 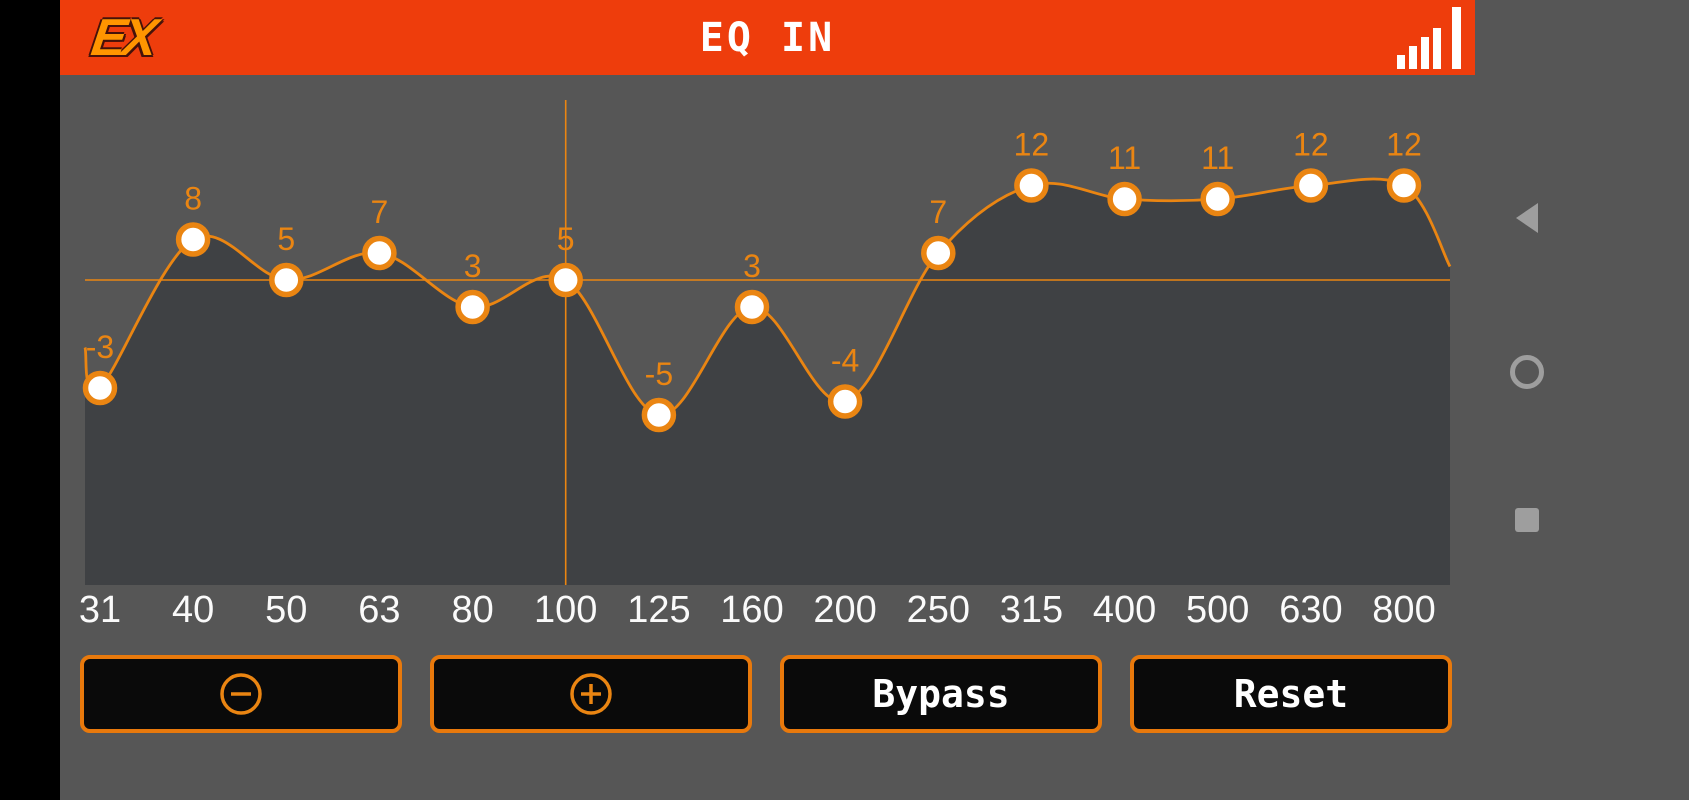 What do you see at coordinates (100, 610) in the screenshot?
I see `band-frequency-label: 31` at bounding box center [100, 610].